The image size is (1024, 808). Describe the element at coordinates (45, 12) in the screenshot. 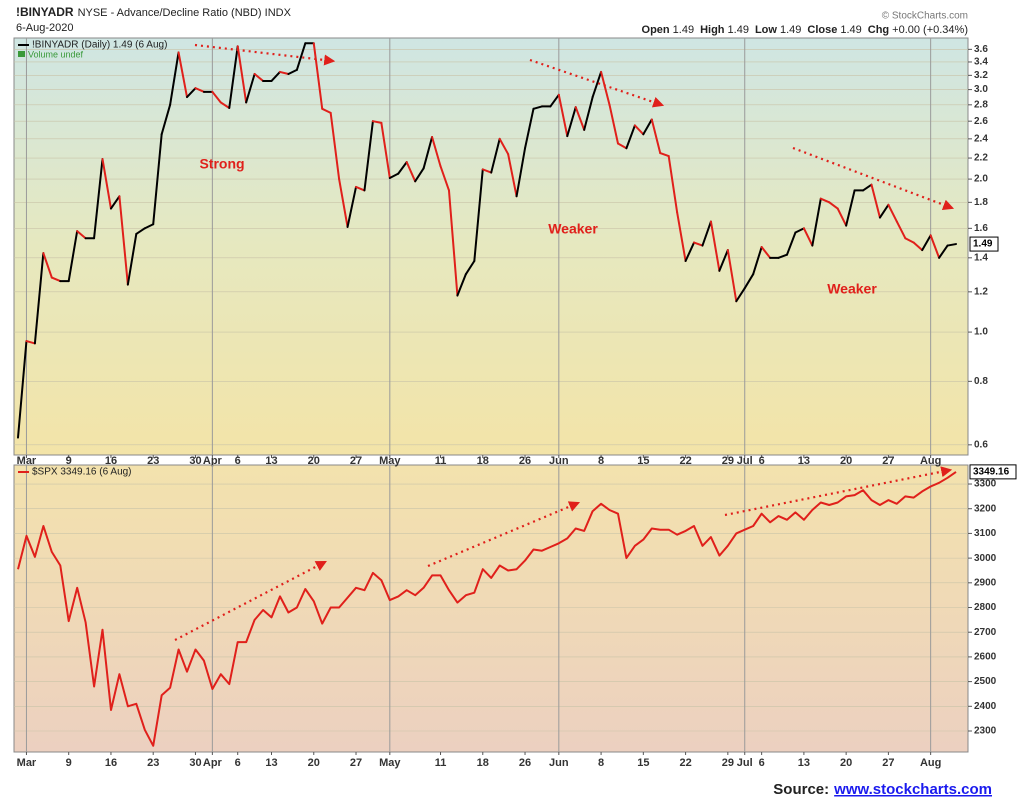

I see `symbol: !BINYADR` at that location.